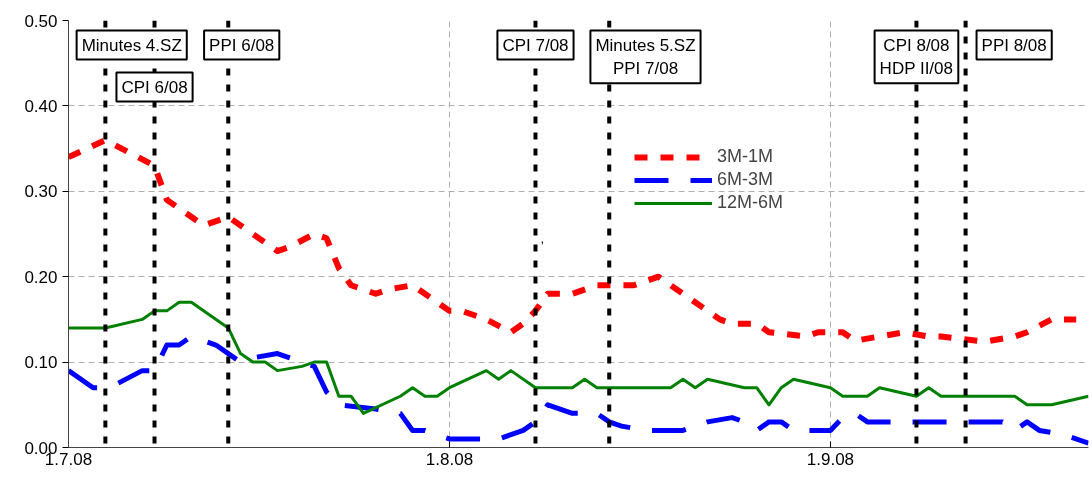 The image size is (1092, 489). Describe the element at coordinates (830, 459) in the screenshot. I see `x-tick-label: 1.9.08` at that location.